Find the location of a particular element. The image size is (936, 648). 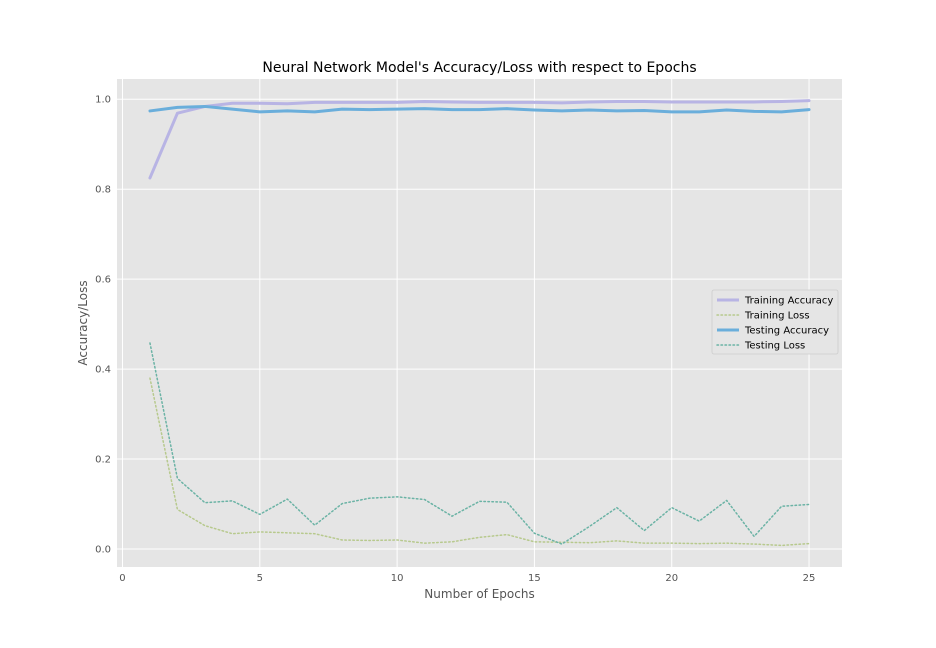

x-tick-label: 25 is located at coordinates (809, 578).